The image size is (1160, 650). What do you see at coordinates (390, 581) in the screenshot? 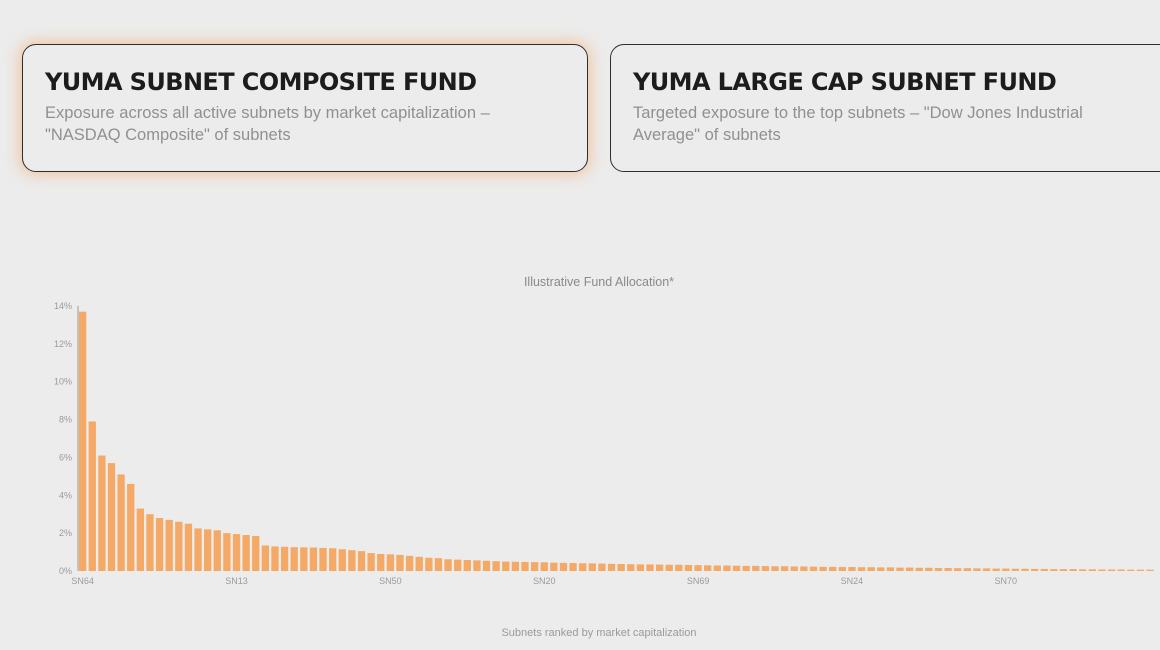
I see `x-tick-label: SN50` at bounding box center [390, 581].